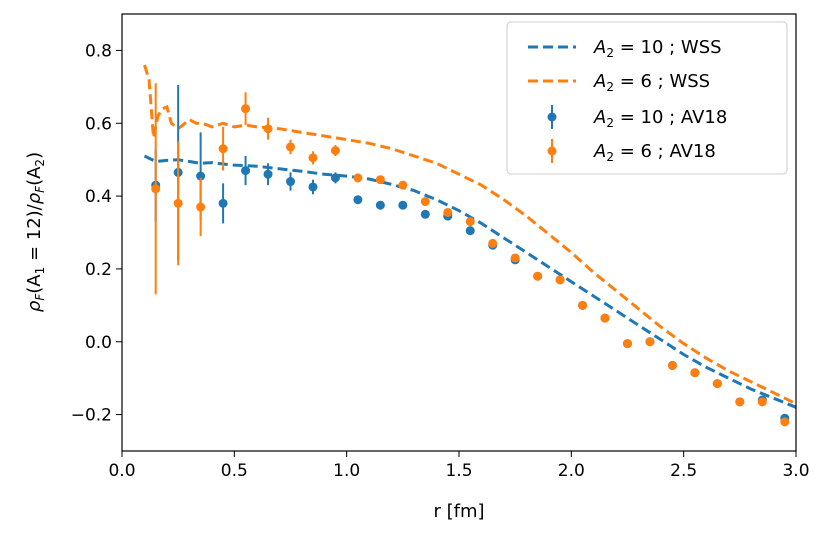  What do you see at coordinates (651, 82) in the screenshot?
I see `legend-label-wss-a6: A2 = 6 ; WSS` at bounding box center [651, 82].